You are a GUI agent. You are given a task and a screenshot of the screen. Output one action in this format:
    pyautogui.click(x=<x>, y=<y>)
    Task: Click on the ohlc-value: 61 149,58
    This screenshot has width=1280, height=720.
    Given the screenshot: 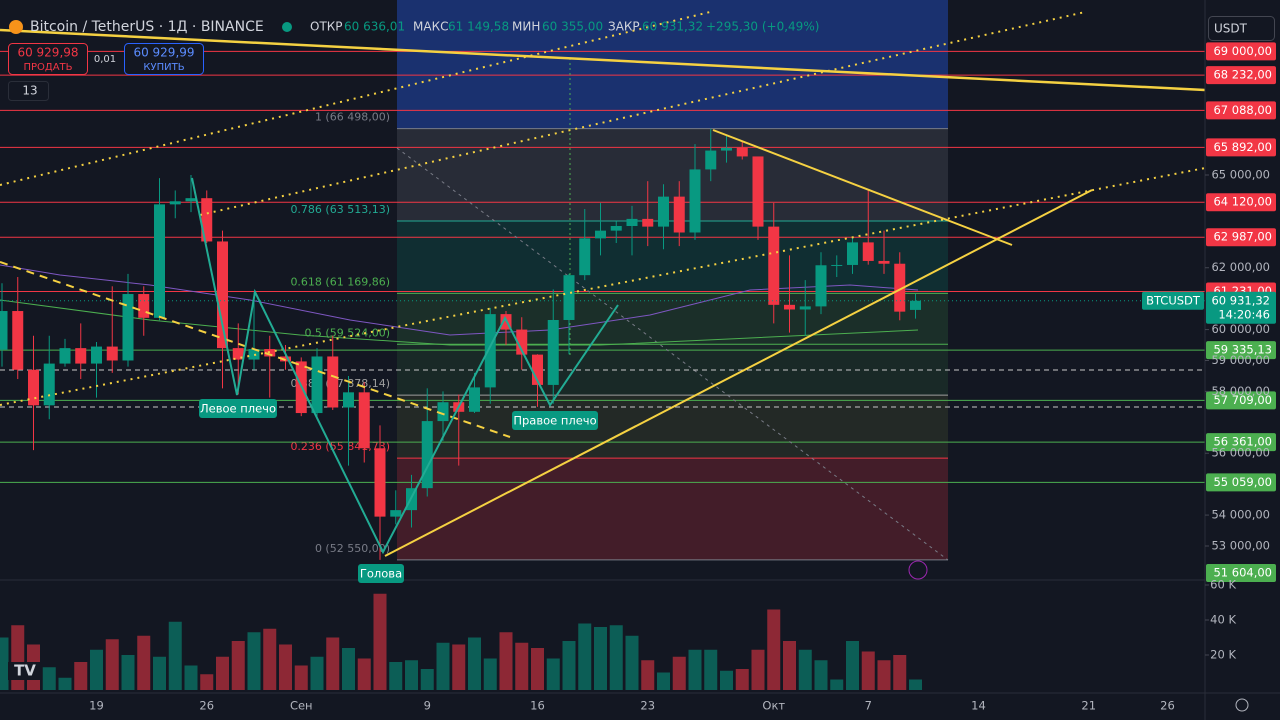 What is the action you would take?
    pyautogui.click(x=478, y=27)
    